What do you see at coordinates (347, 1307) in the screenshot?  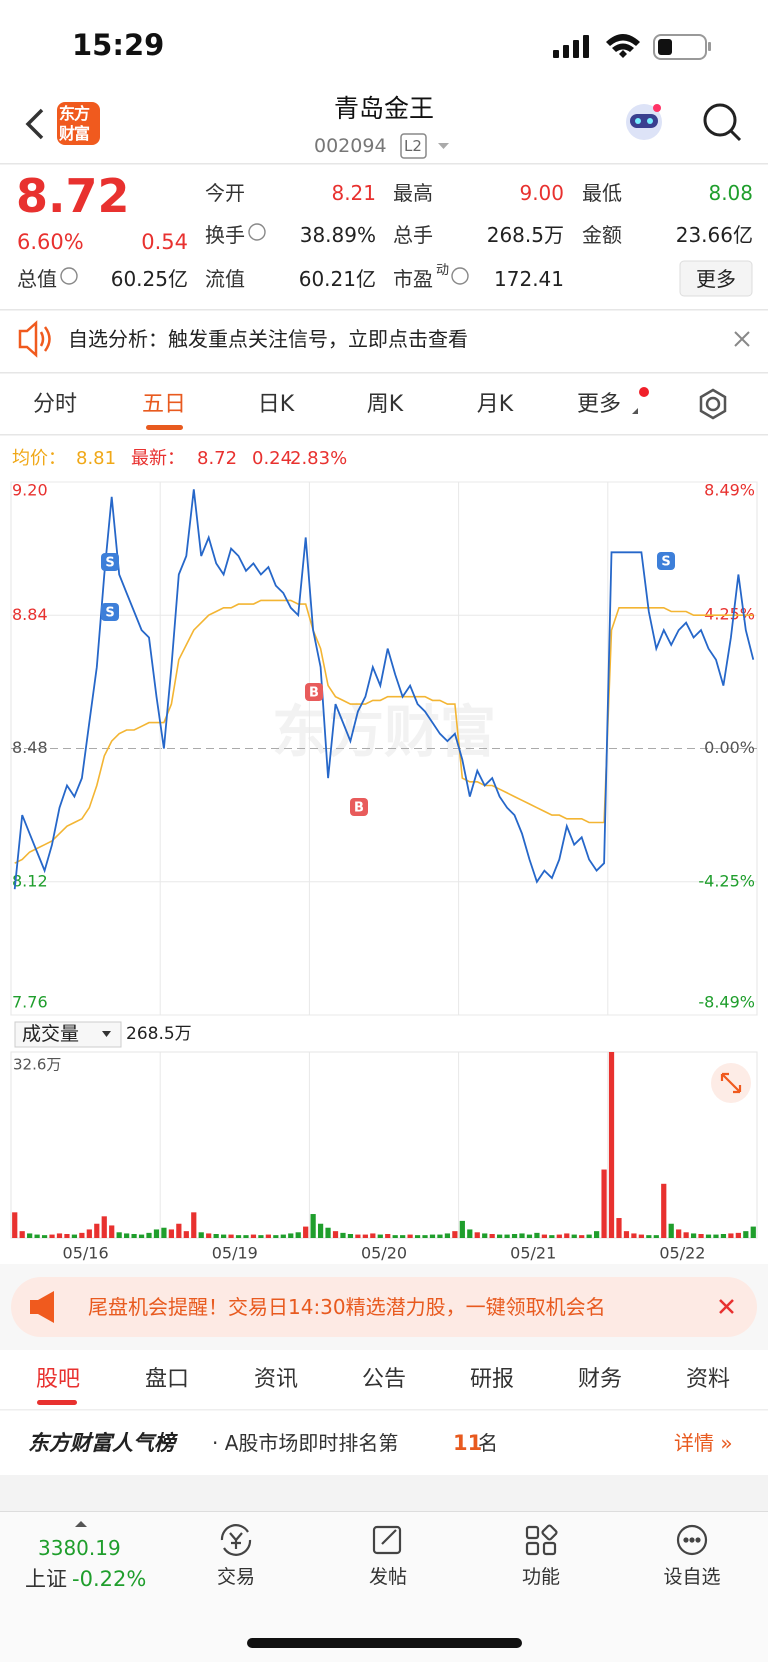 I see `banner-text: 尾盘机会提醒！交易日14:30精选潜力股，一键领取机会名` at bounding box center [347, 1307].